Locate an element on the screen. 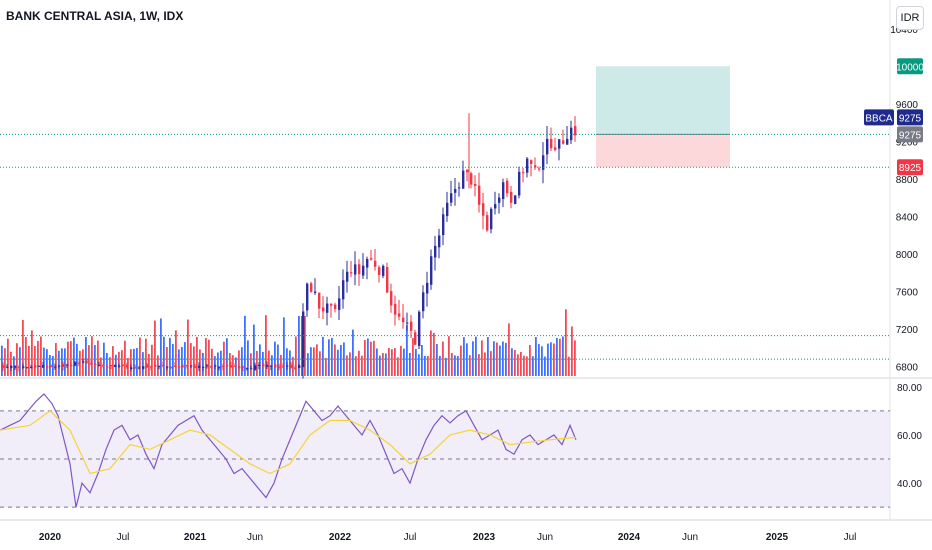  rsi-tick-label: 80.00 is located at coordinates (909, 388).